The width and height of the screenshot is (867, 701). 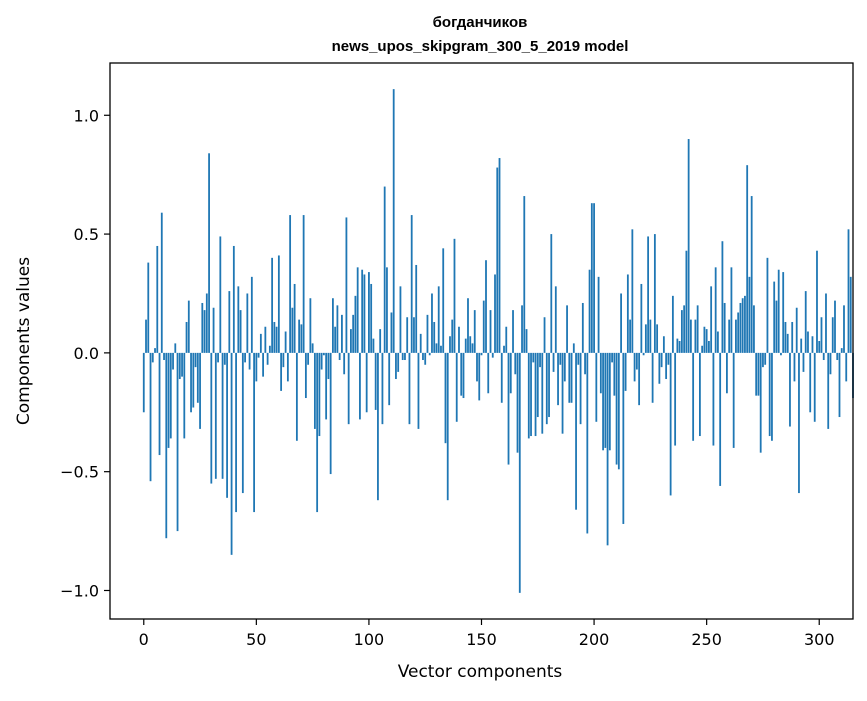 What do you see at coordinates (819, 639) in the screenshot?
I see `x-tick-label: 300` at bounding box center [819, 639].